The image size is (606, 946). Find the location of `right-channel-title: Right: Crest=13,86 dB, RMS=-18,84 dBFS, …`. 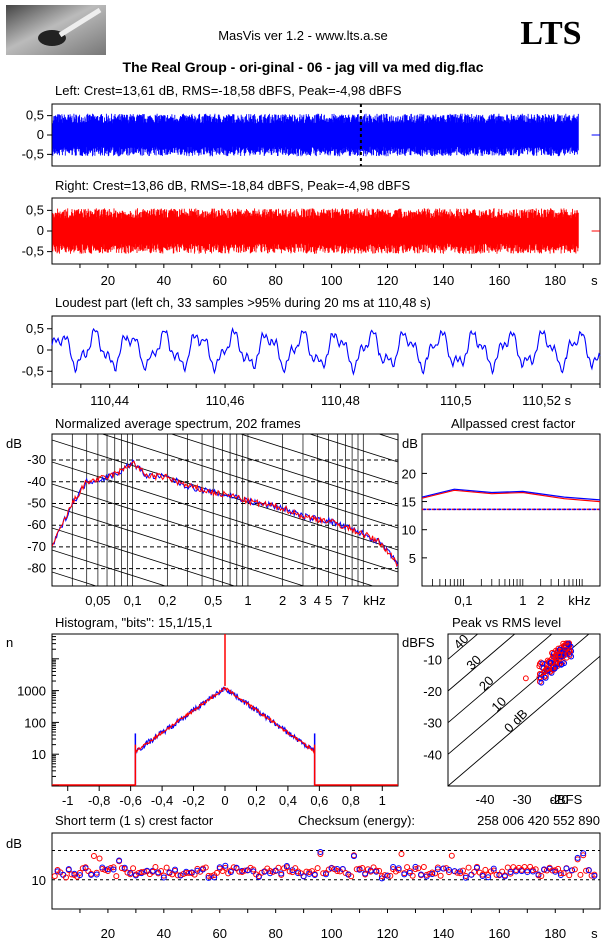

right-channel-title: Right: Crest=13,86 dB, RMS=-18,84 dBFS, … is located at coordinates (232, 185).